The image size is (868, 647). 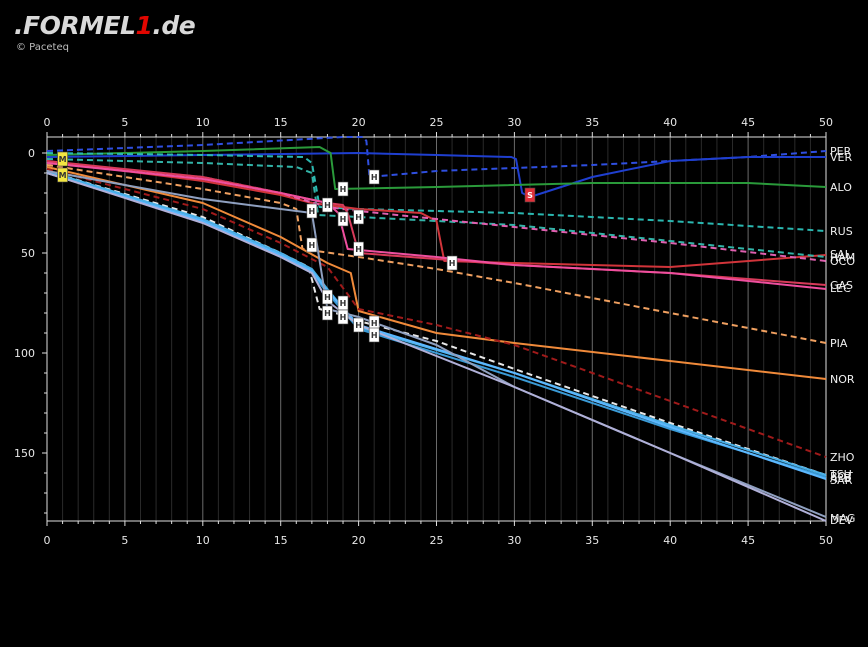 What do you see at coordinates (203, 122) in the screenshot?
I see `x-tick-label-top: 10` at bounding box center [203, 122].